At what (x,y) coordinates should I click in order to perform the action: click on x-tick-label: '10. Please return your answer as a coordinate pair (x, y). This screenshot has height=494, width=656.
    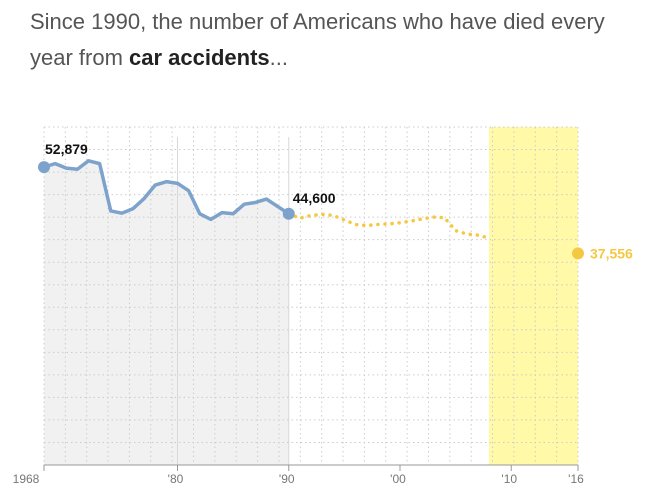
    Looking at the image, I should click on (509, 479).